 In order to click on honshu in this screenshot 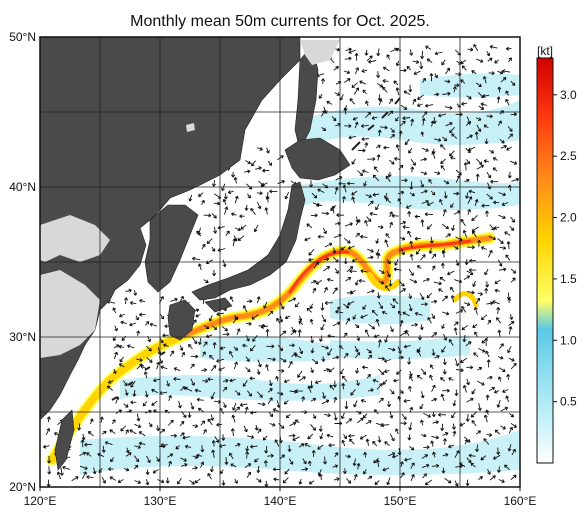, I will do `click(248, 241)`.